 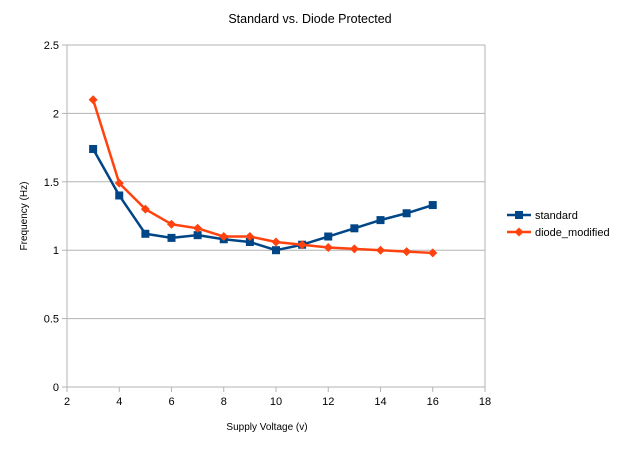 What do you see at coordinates (51, 320) in the screenshot?
I see `y-tick-label: 0.5` at bounding box center [51, 320].